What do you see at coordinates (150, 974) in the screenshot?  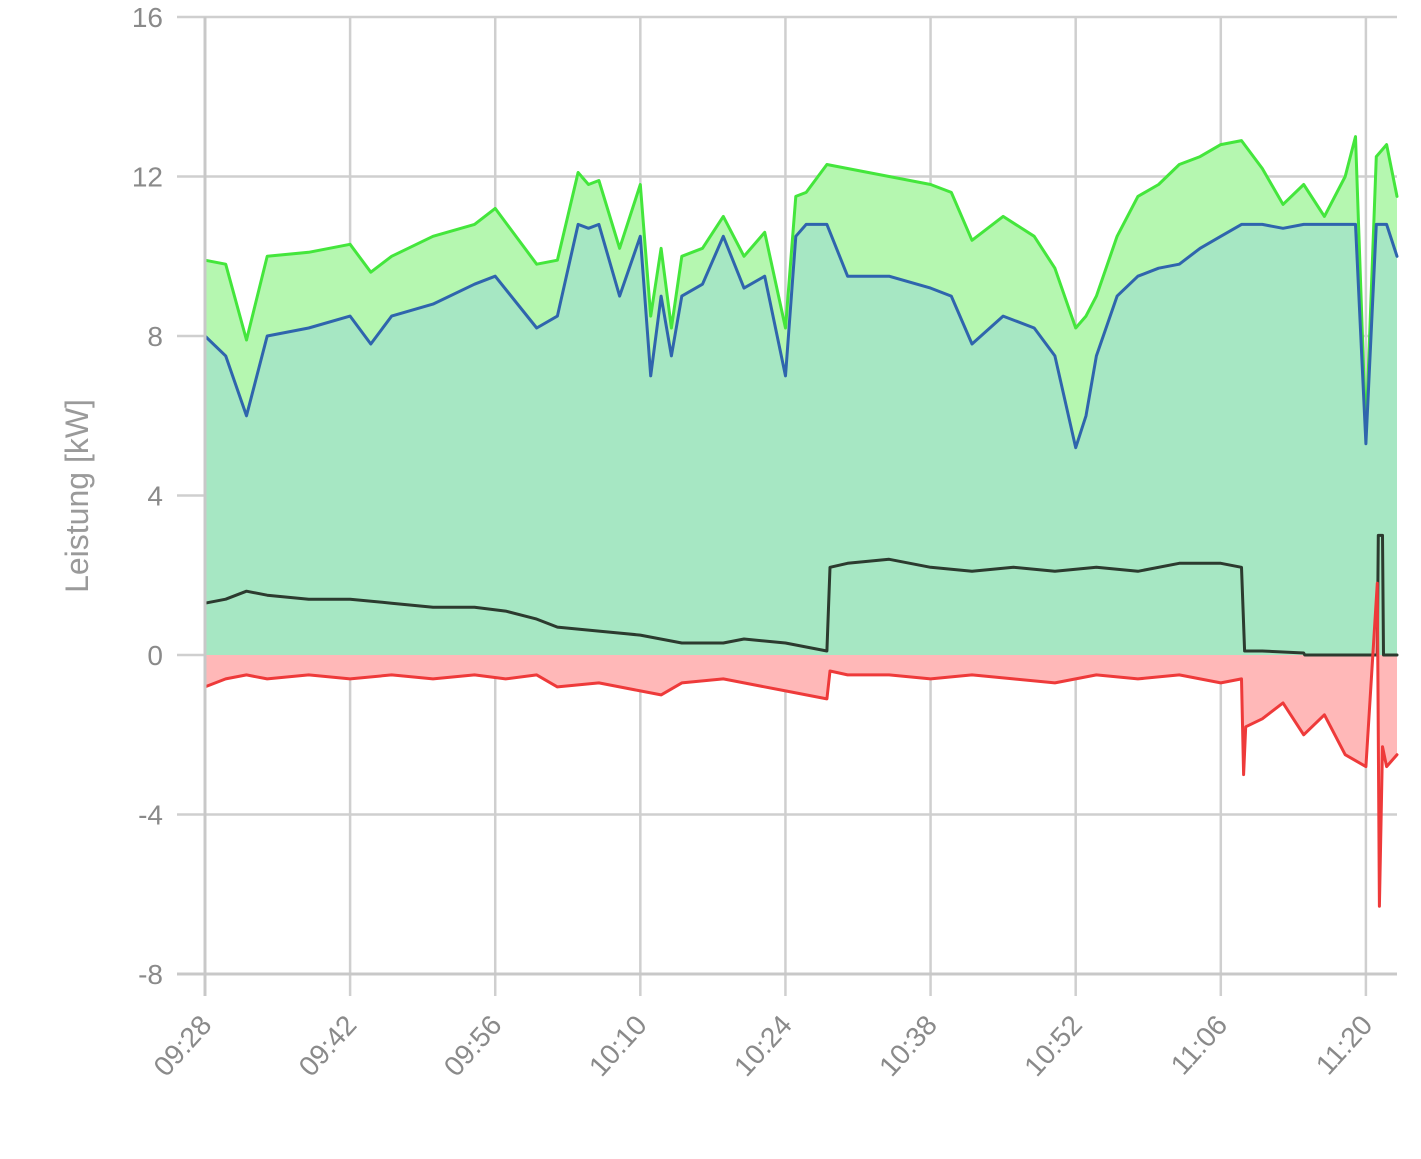 I see `y-tick-label: -8` at bounding box center [150, 974].